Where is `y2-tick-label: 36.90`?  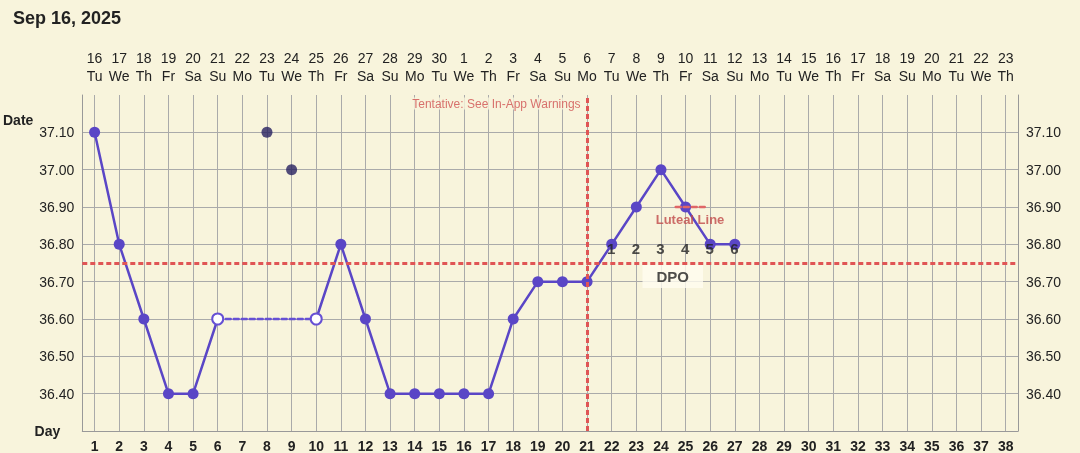 y2-tick-label: 36.90 is located at coordinates (1044, 207).